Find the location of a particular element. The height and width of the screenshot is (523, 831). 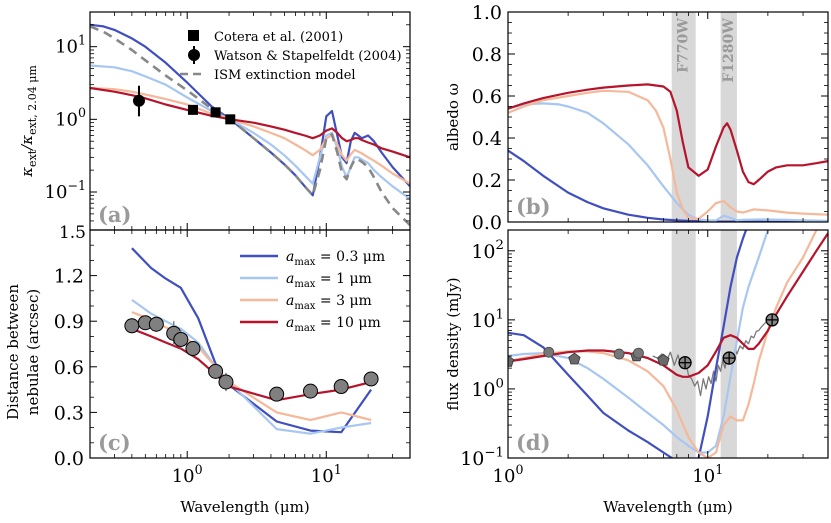

panel-c-ytick-label-4: 1.2 is located at coordinates (69, 277).